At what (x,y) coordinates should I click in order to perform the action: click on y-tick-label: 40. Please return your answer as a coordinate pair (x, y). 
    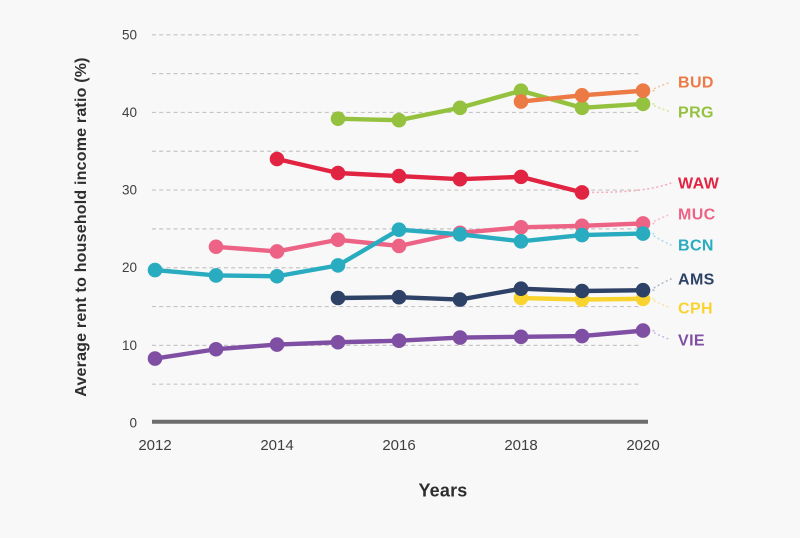
    Looking at the image, I should click on (129, 112).